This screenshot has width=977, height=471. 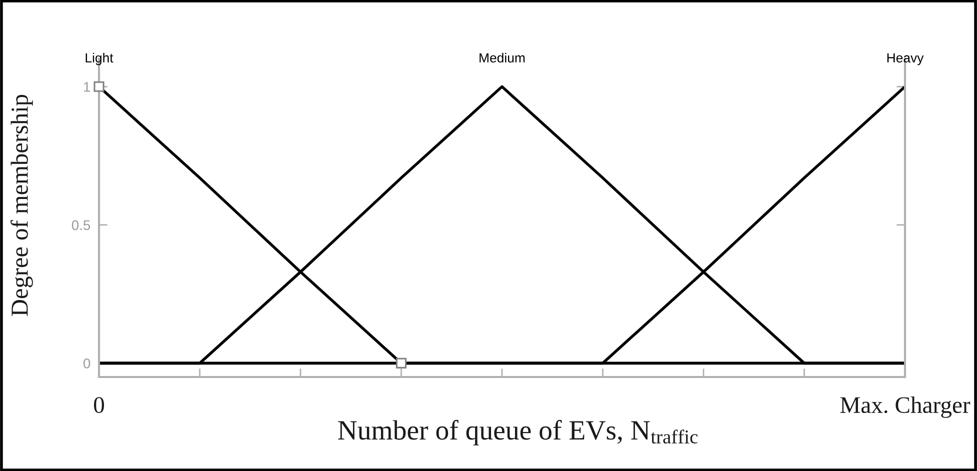 What do you see at coordinates (502, 57) in the screenshot?
I see `text: Medium` at bounding box center [502, 57].